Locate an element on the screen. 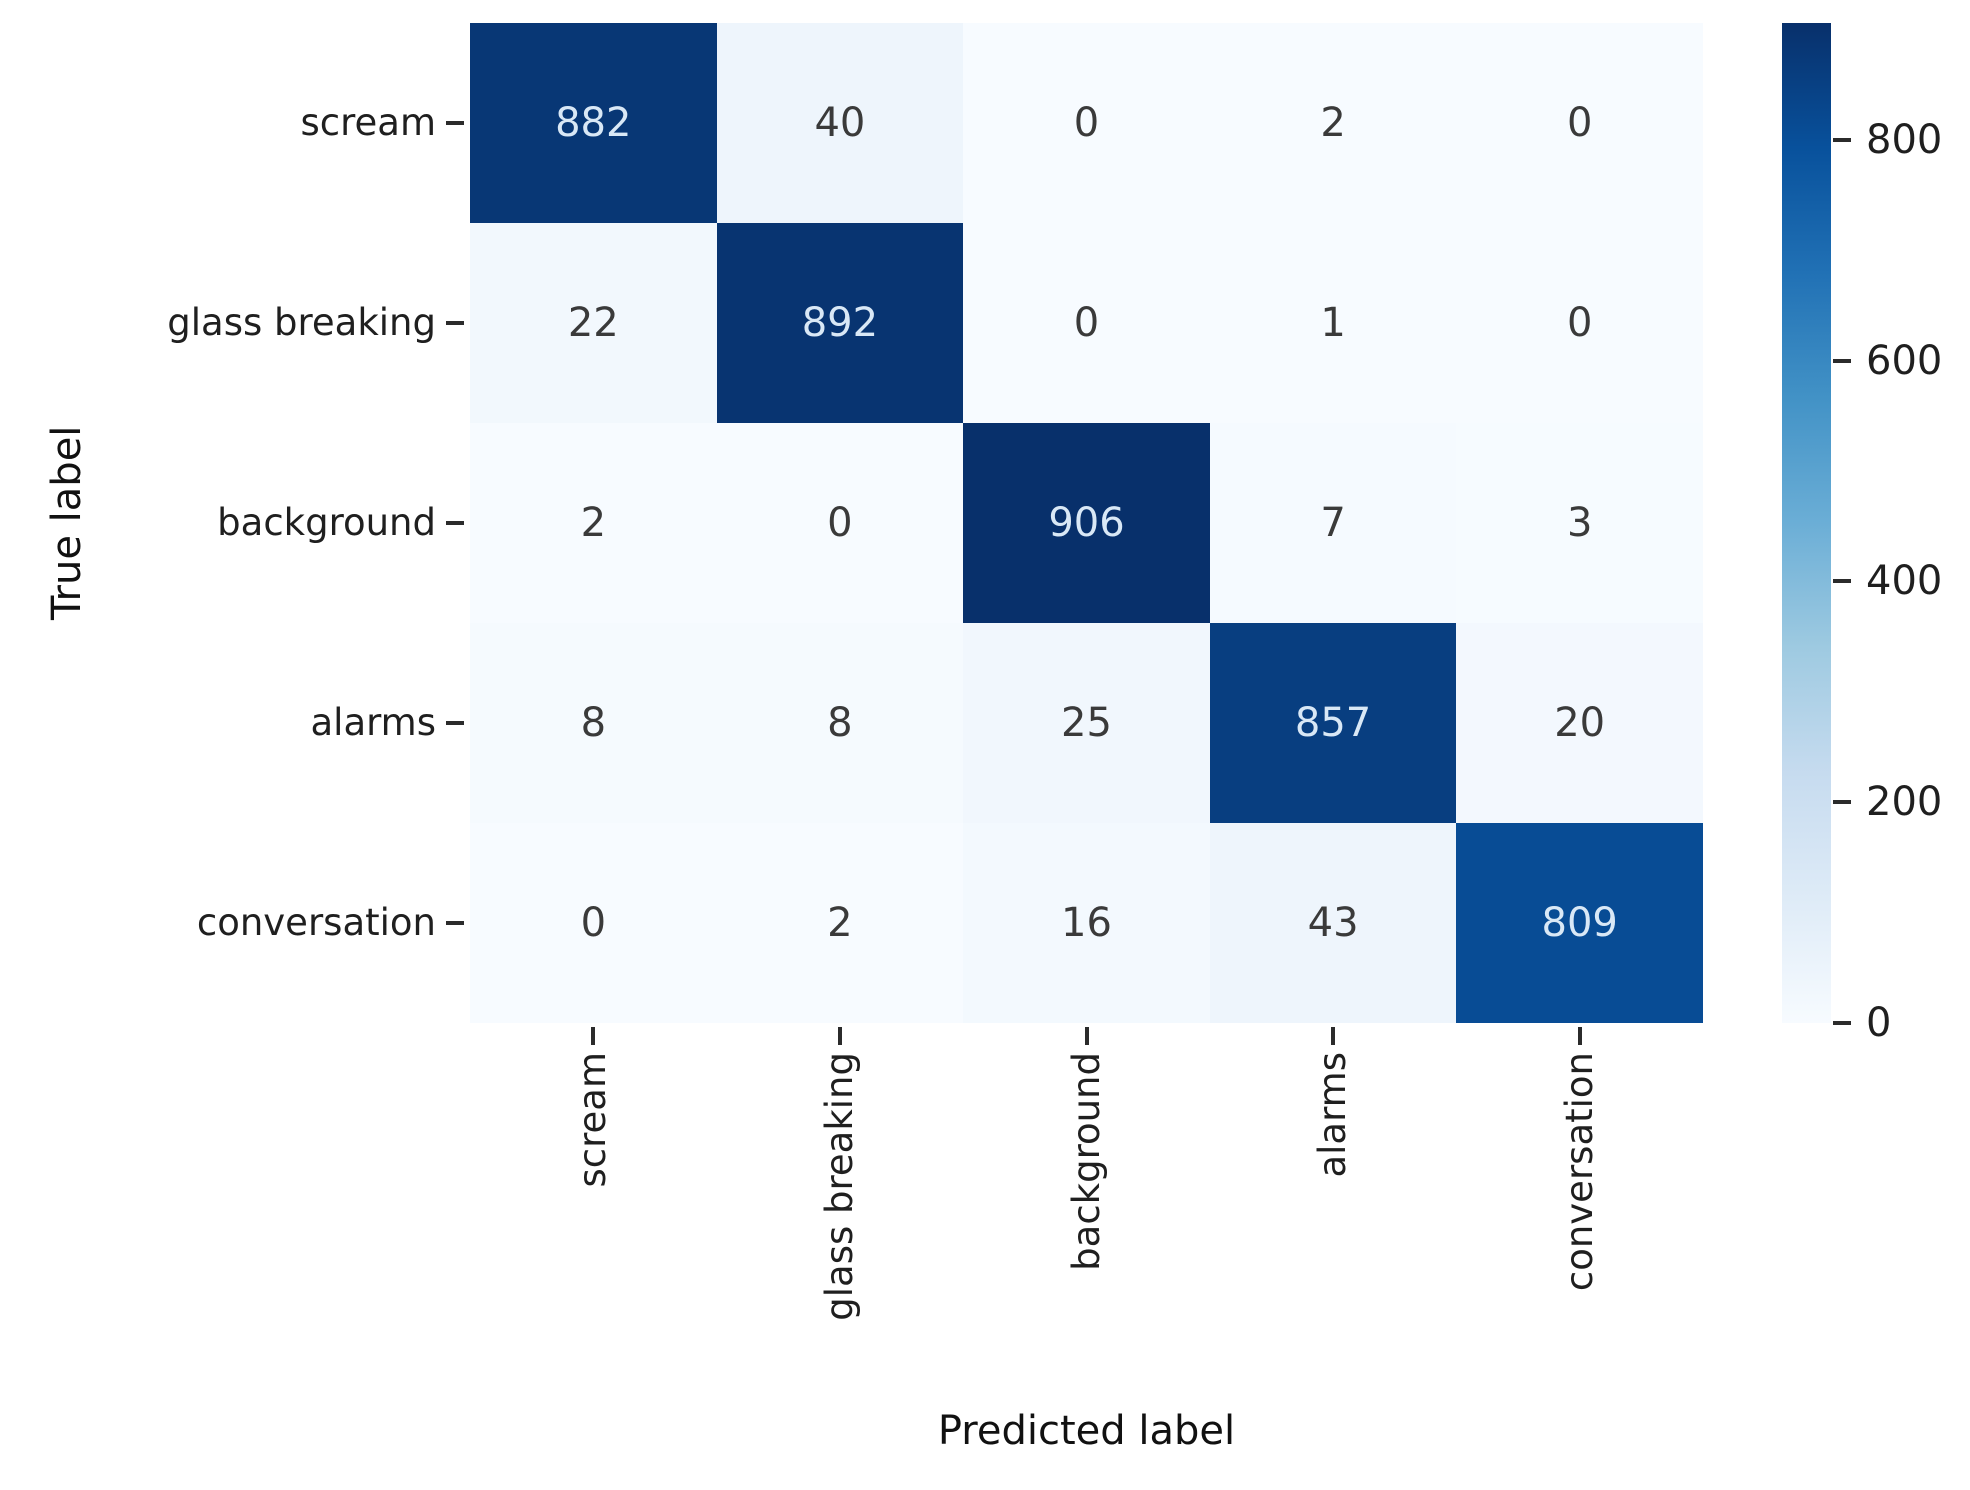 This screenshot has height=1490, width=1970. x-axis-title: Predicted label is located at coordinates (1086, 1431).